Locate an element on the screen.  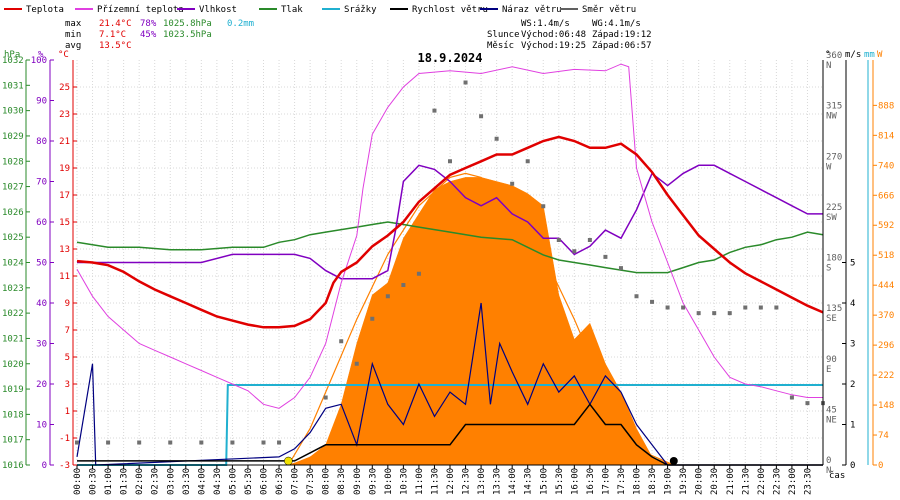
temperature-tick-label: 1 is located at coordinates (67, 412).